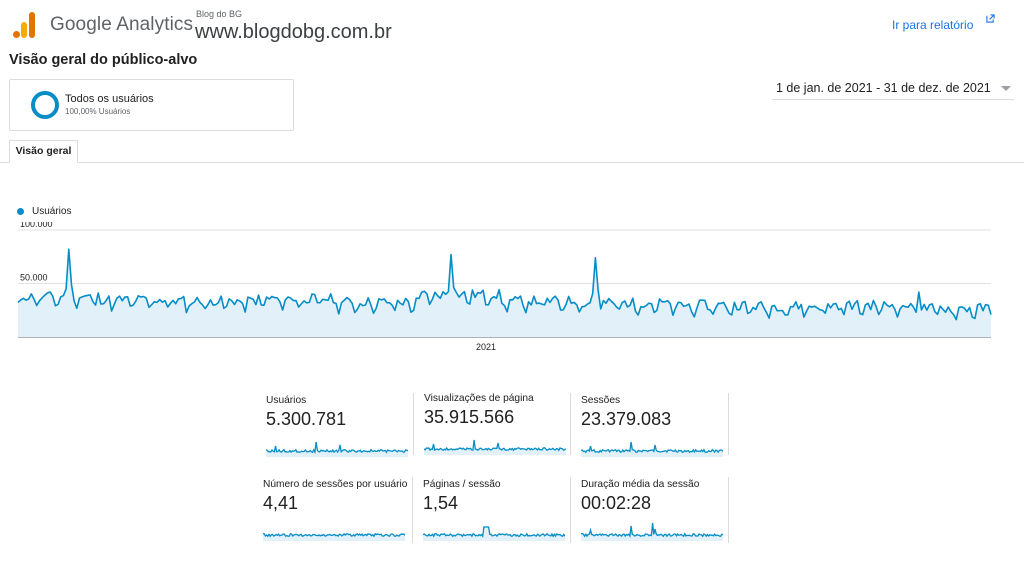 This screenshot has width=1024, height=570. Describe the element at coordinates (43, 151) in the screenshot. I see `tab-overview: Visão geral` at that location.